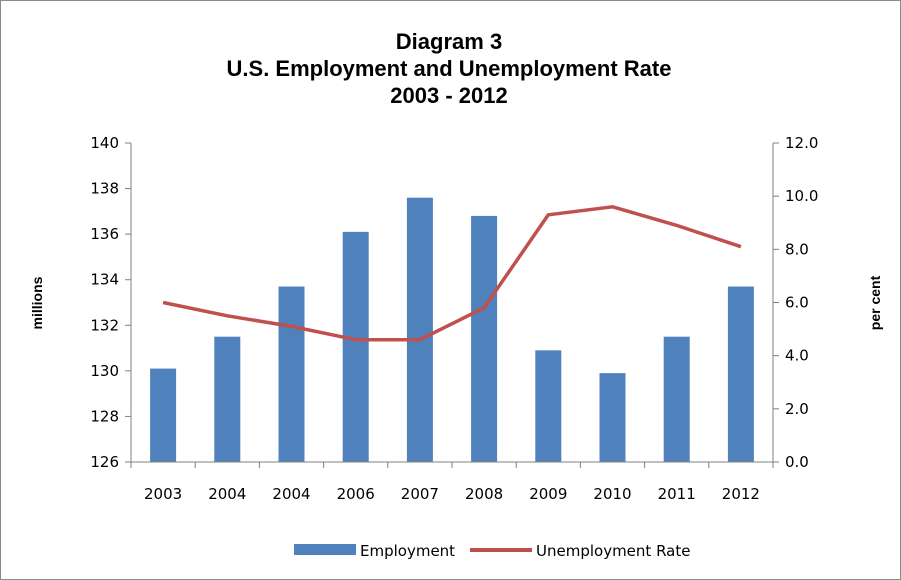  What do you see at coordinates (613, 551) in the screenshot?
I see `legend-unemployment-label: Unemployment Rate` at bounding box center [613, 551].